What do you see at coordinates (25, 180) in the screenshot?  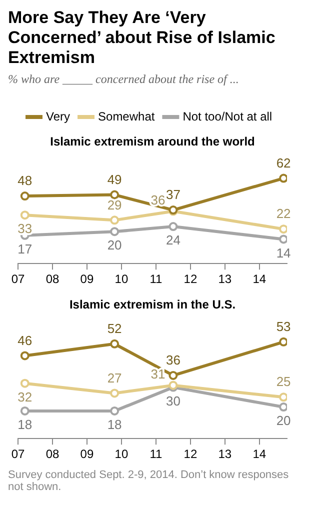 I see `data-label: 48` at bounding box center [25, 180].